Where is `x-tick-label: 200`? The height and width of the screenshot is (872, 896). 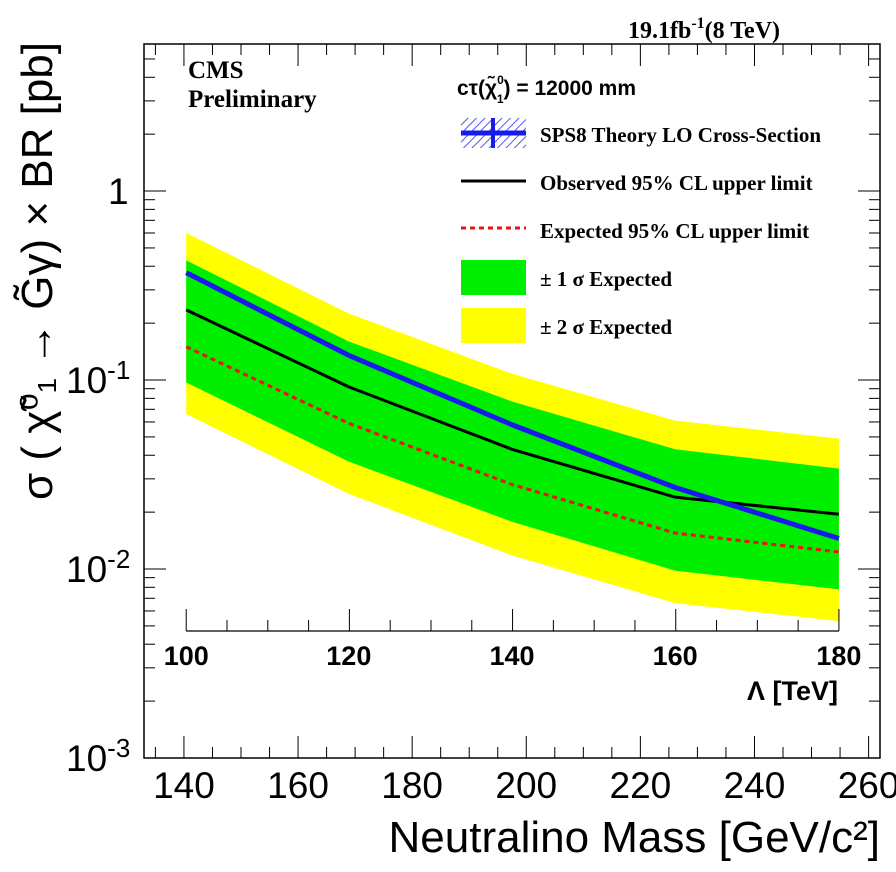
x-tick-label: 200 is located at coordinates (526, 785).